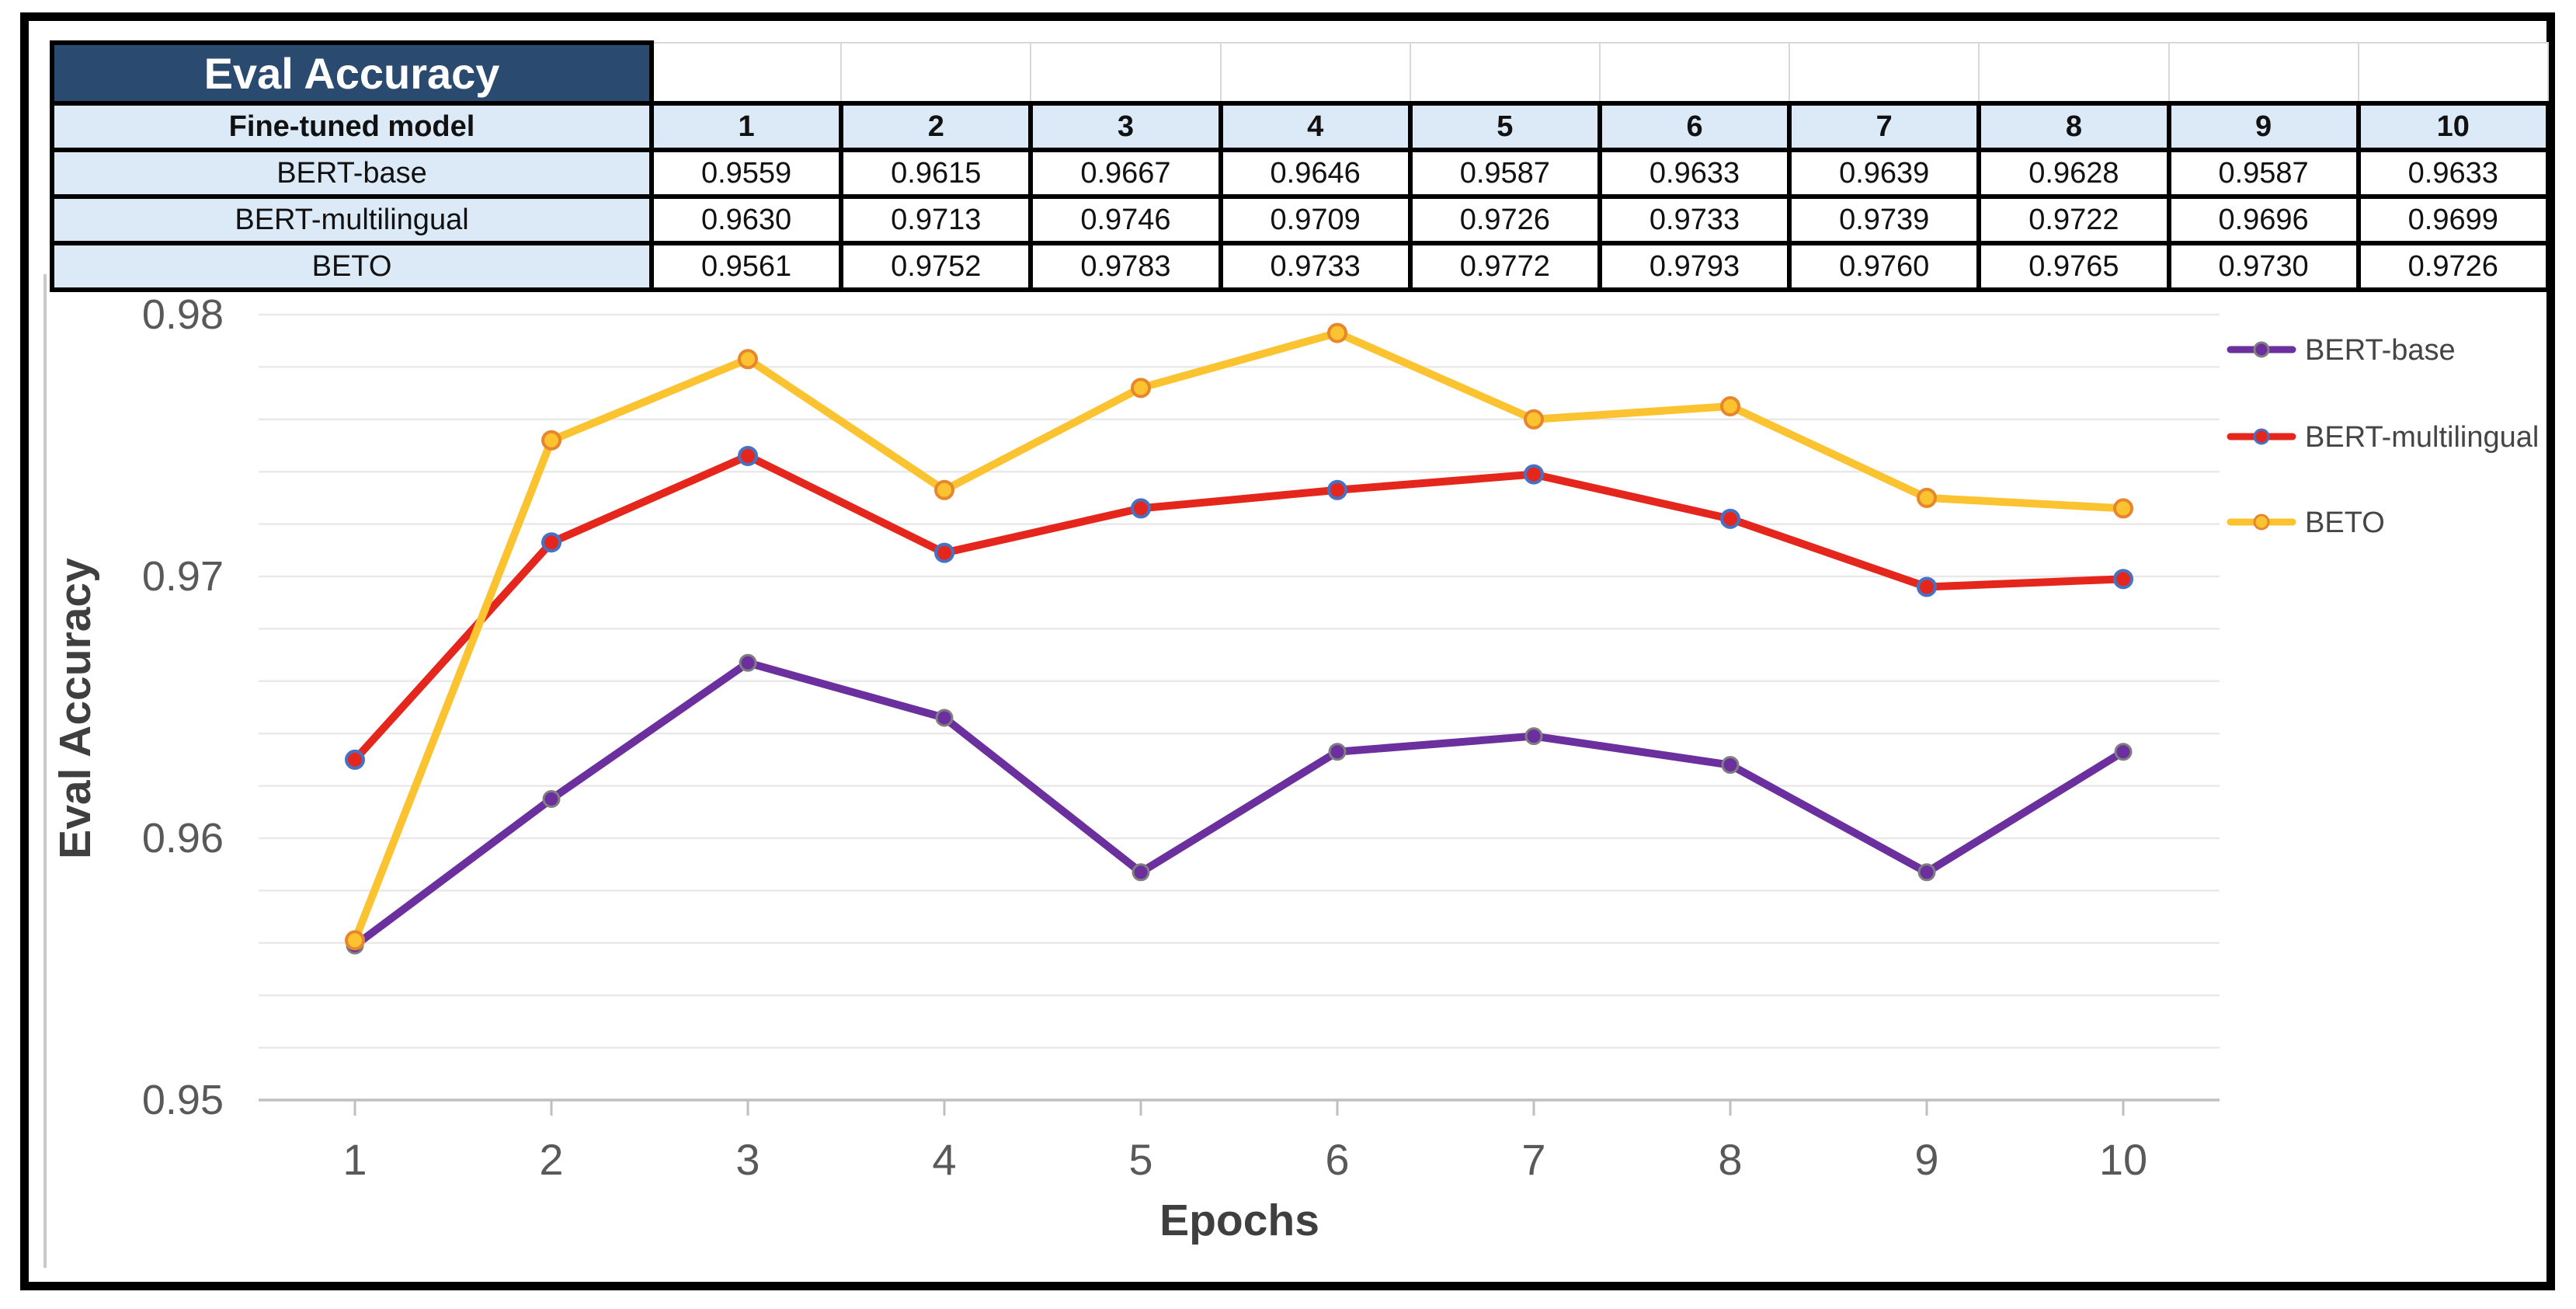 The width and height of the screenshot is (2576, 1309). I want to click on epoch-header-cell: 6, so click(1694, 126).